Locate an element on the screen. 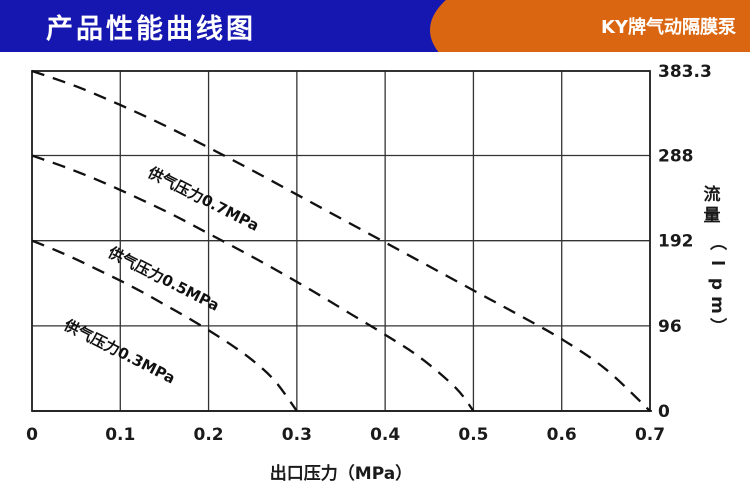 This screenshot has height=496, width=750. y-axis-title-char: 量 is located at coordinates (712, 215).